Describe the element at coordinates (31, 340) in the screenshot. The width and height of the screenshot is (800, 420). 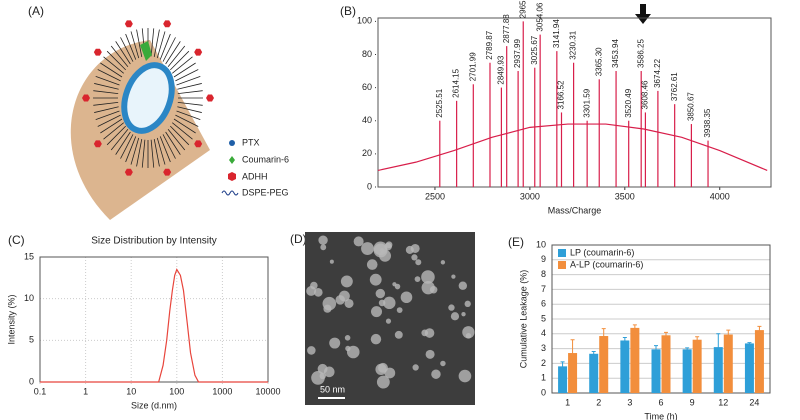
I see `y-tick-label: 5` at that location.